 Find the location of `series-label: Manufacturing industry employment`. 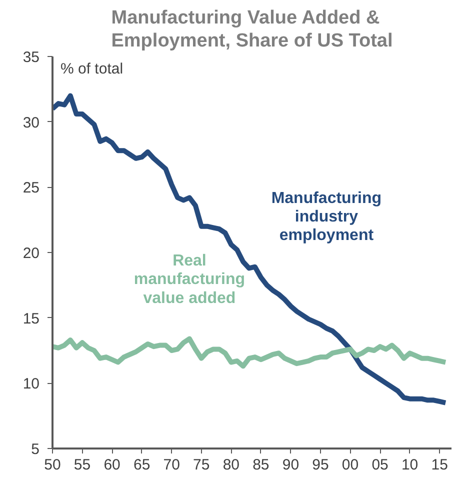

series-label: Manufacturing industry employment is located at coordinates (326, 217).